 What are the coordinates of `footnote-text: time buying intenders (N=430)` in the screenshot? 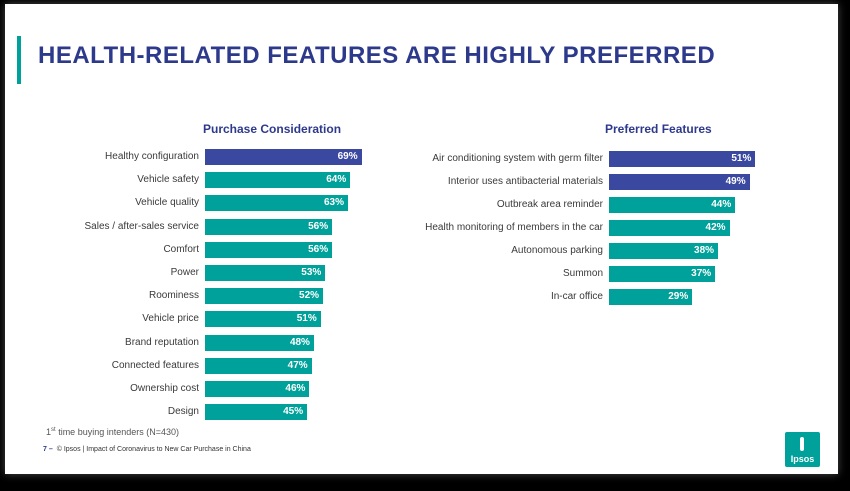 It's located at (117, 432).